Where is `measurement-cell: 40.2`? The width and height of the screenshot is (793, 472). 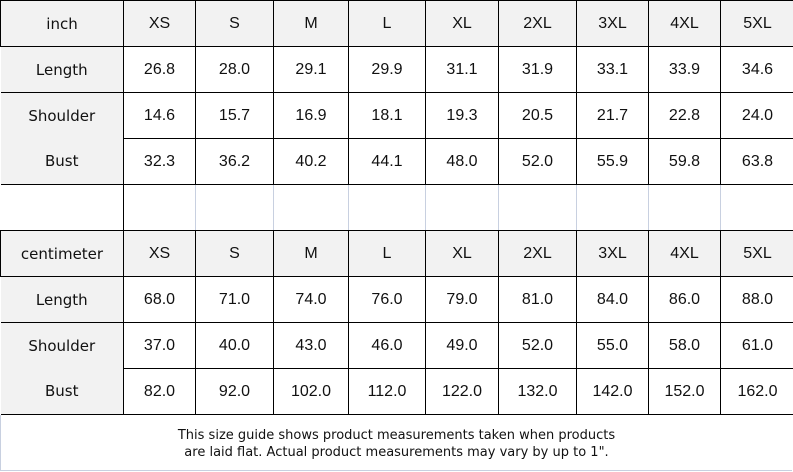
measurement-cell: 40.2 is located at coordinates (311, 161).